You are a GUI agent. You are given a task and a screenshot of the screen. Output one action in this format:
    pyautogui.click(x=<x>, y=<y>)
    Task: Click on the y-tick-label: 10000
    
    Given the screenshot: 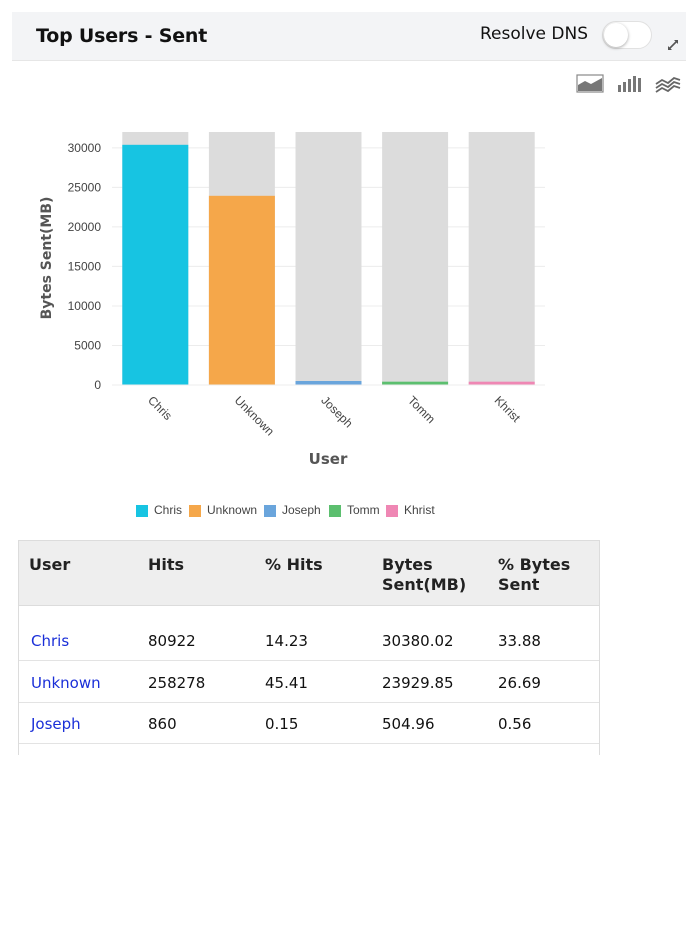 What is the action you would take?
    pyautogui.click(x=85, y=306)
    